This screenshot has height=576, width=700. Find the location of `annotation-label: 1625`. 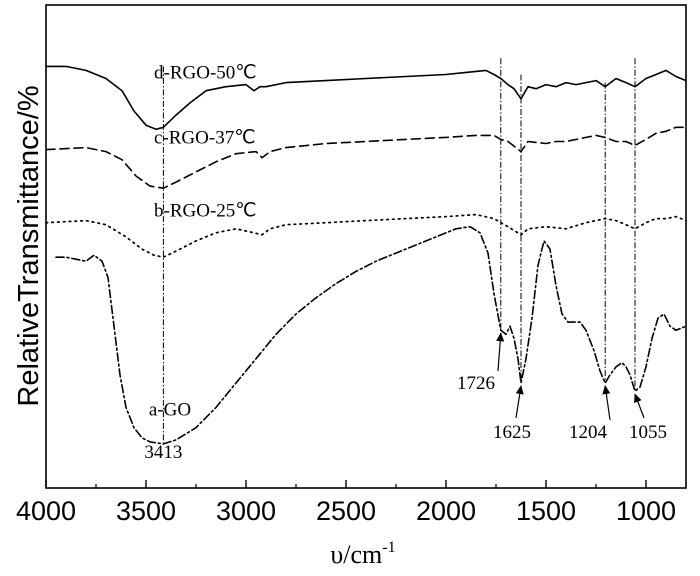

annotation-label: 1625 is located at coordinates (512, 432).